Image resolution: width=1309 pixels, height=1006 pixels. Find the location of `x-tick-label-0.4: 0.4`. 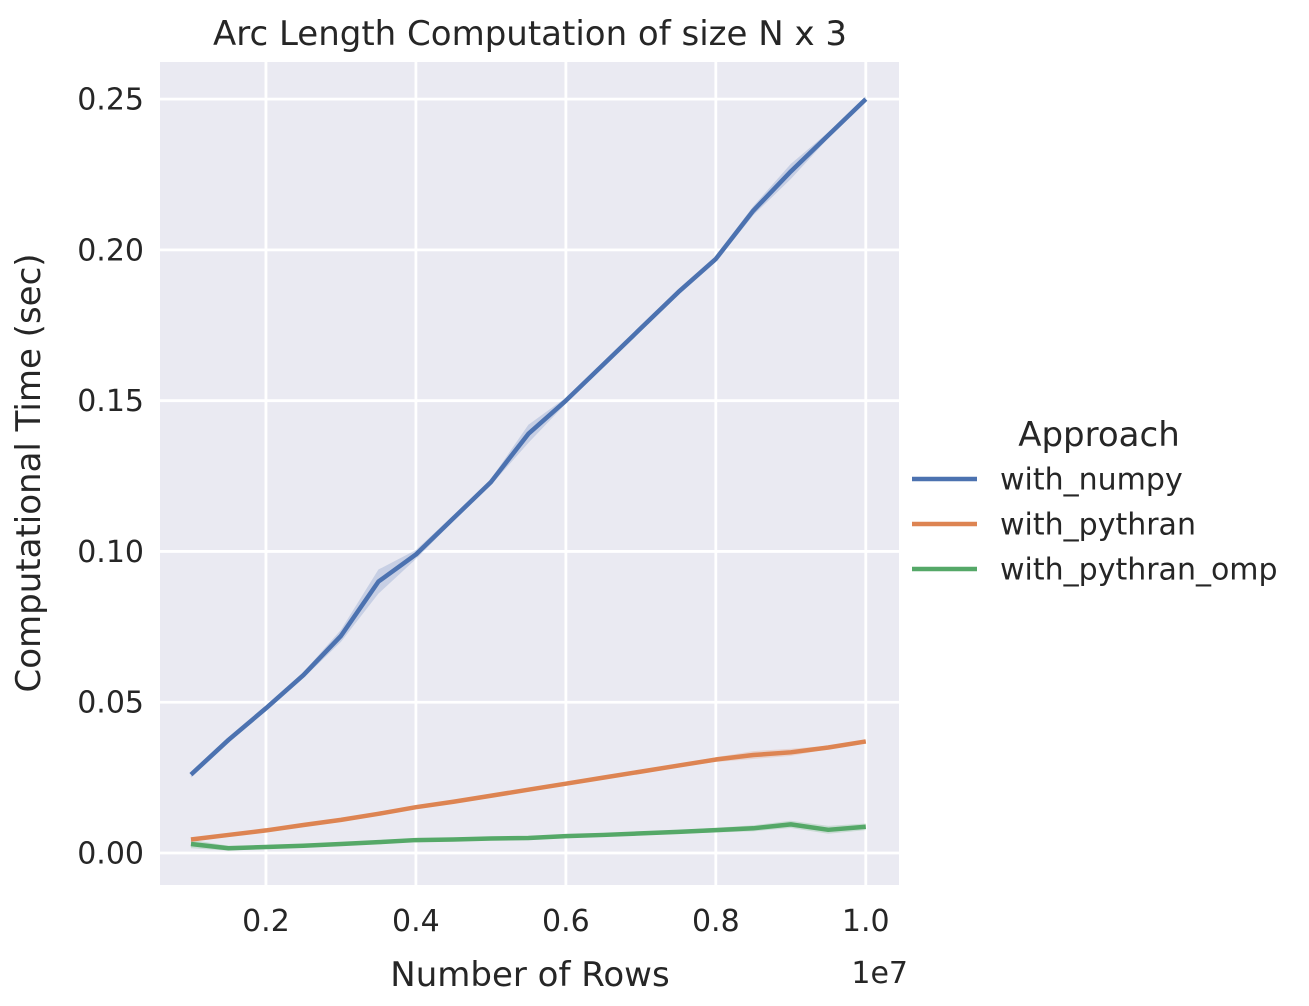

x-tick-label-0.4: 0.4 is located at coordinates (416, 921).